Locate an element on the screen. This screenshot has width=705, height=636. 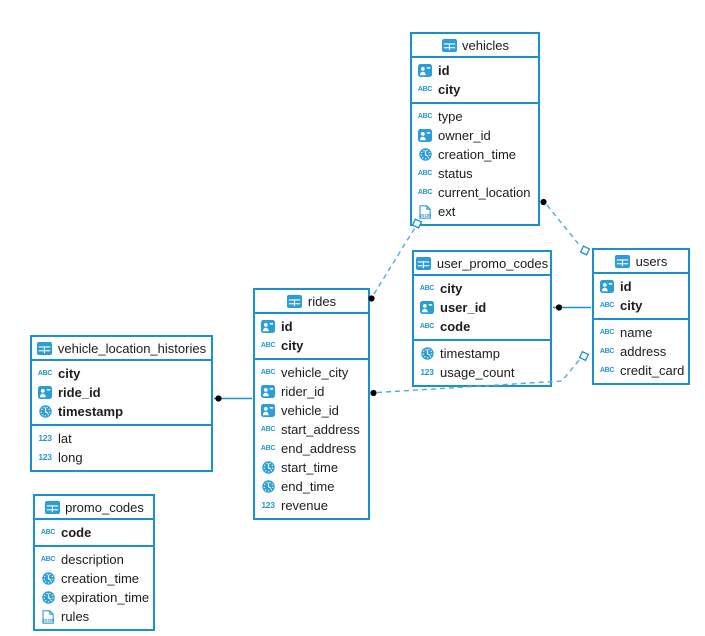
table-header: rides is located at coordinates (311, 302).